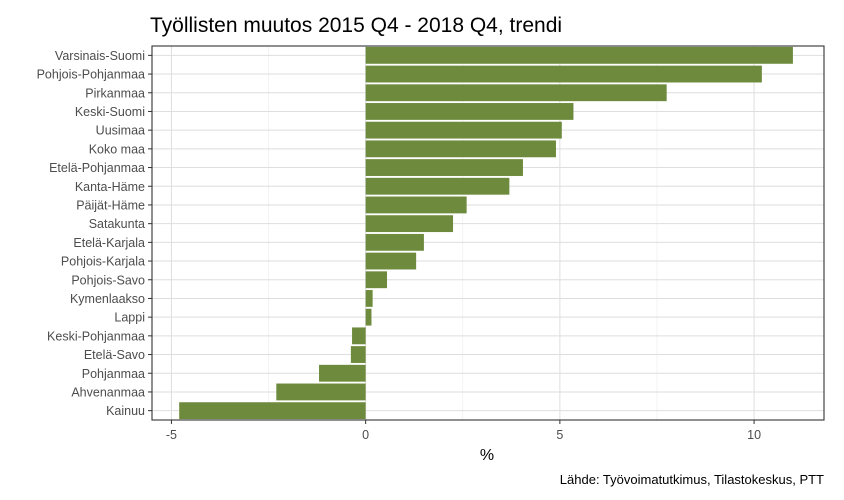 This screenshot has width=844, height=500. I want to click on y-tick-label: Etelä-Savo, so click(114, 355).